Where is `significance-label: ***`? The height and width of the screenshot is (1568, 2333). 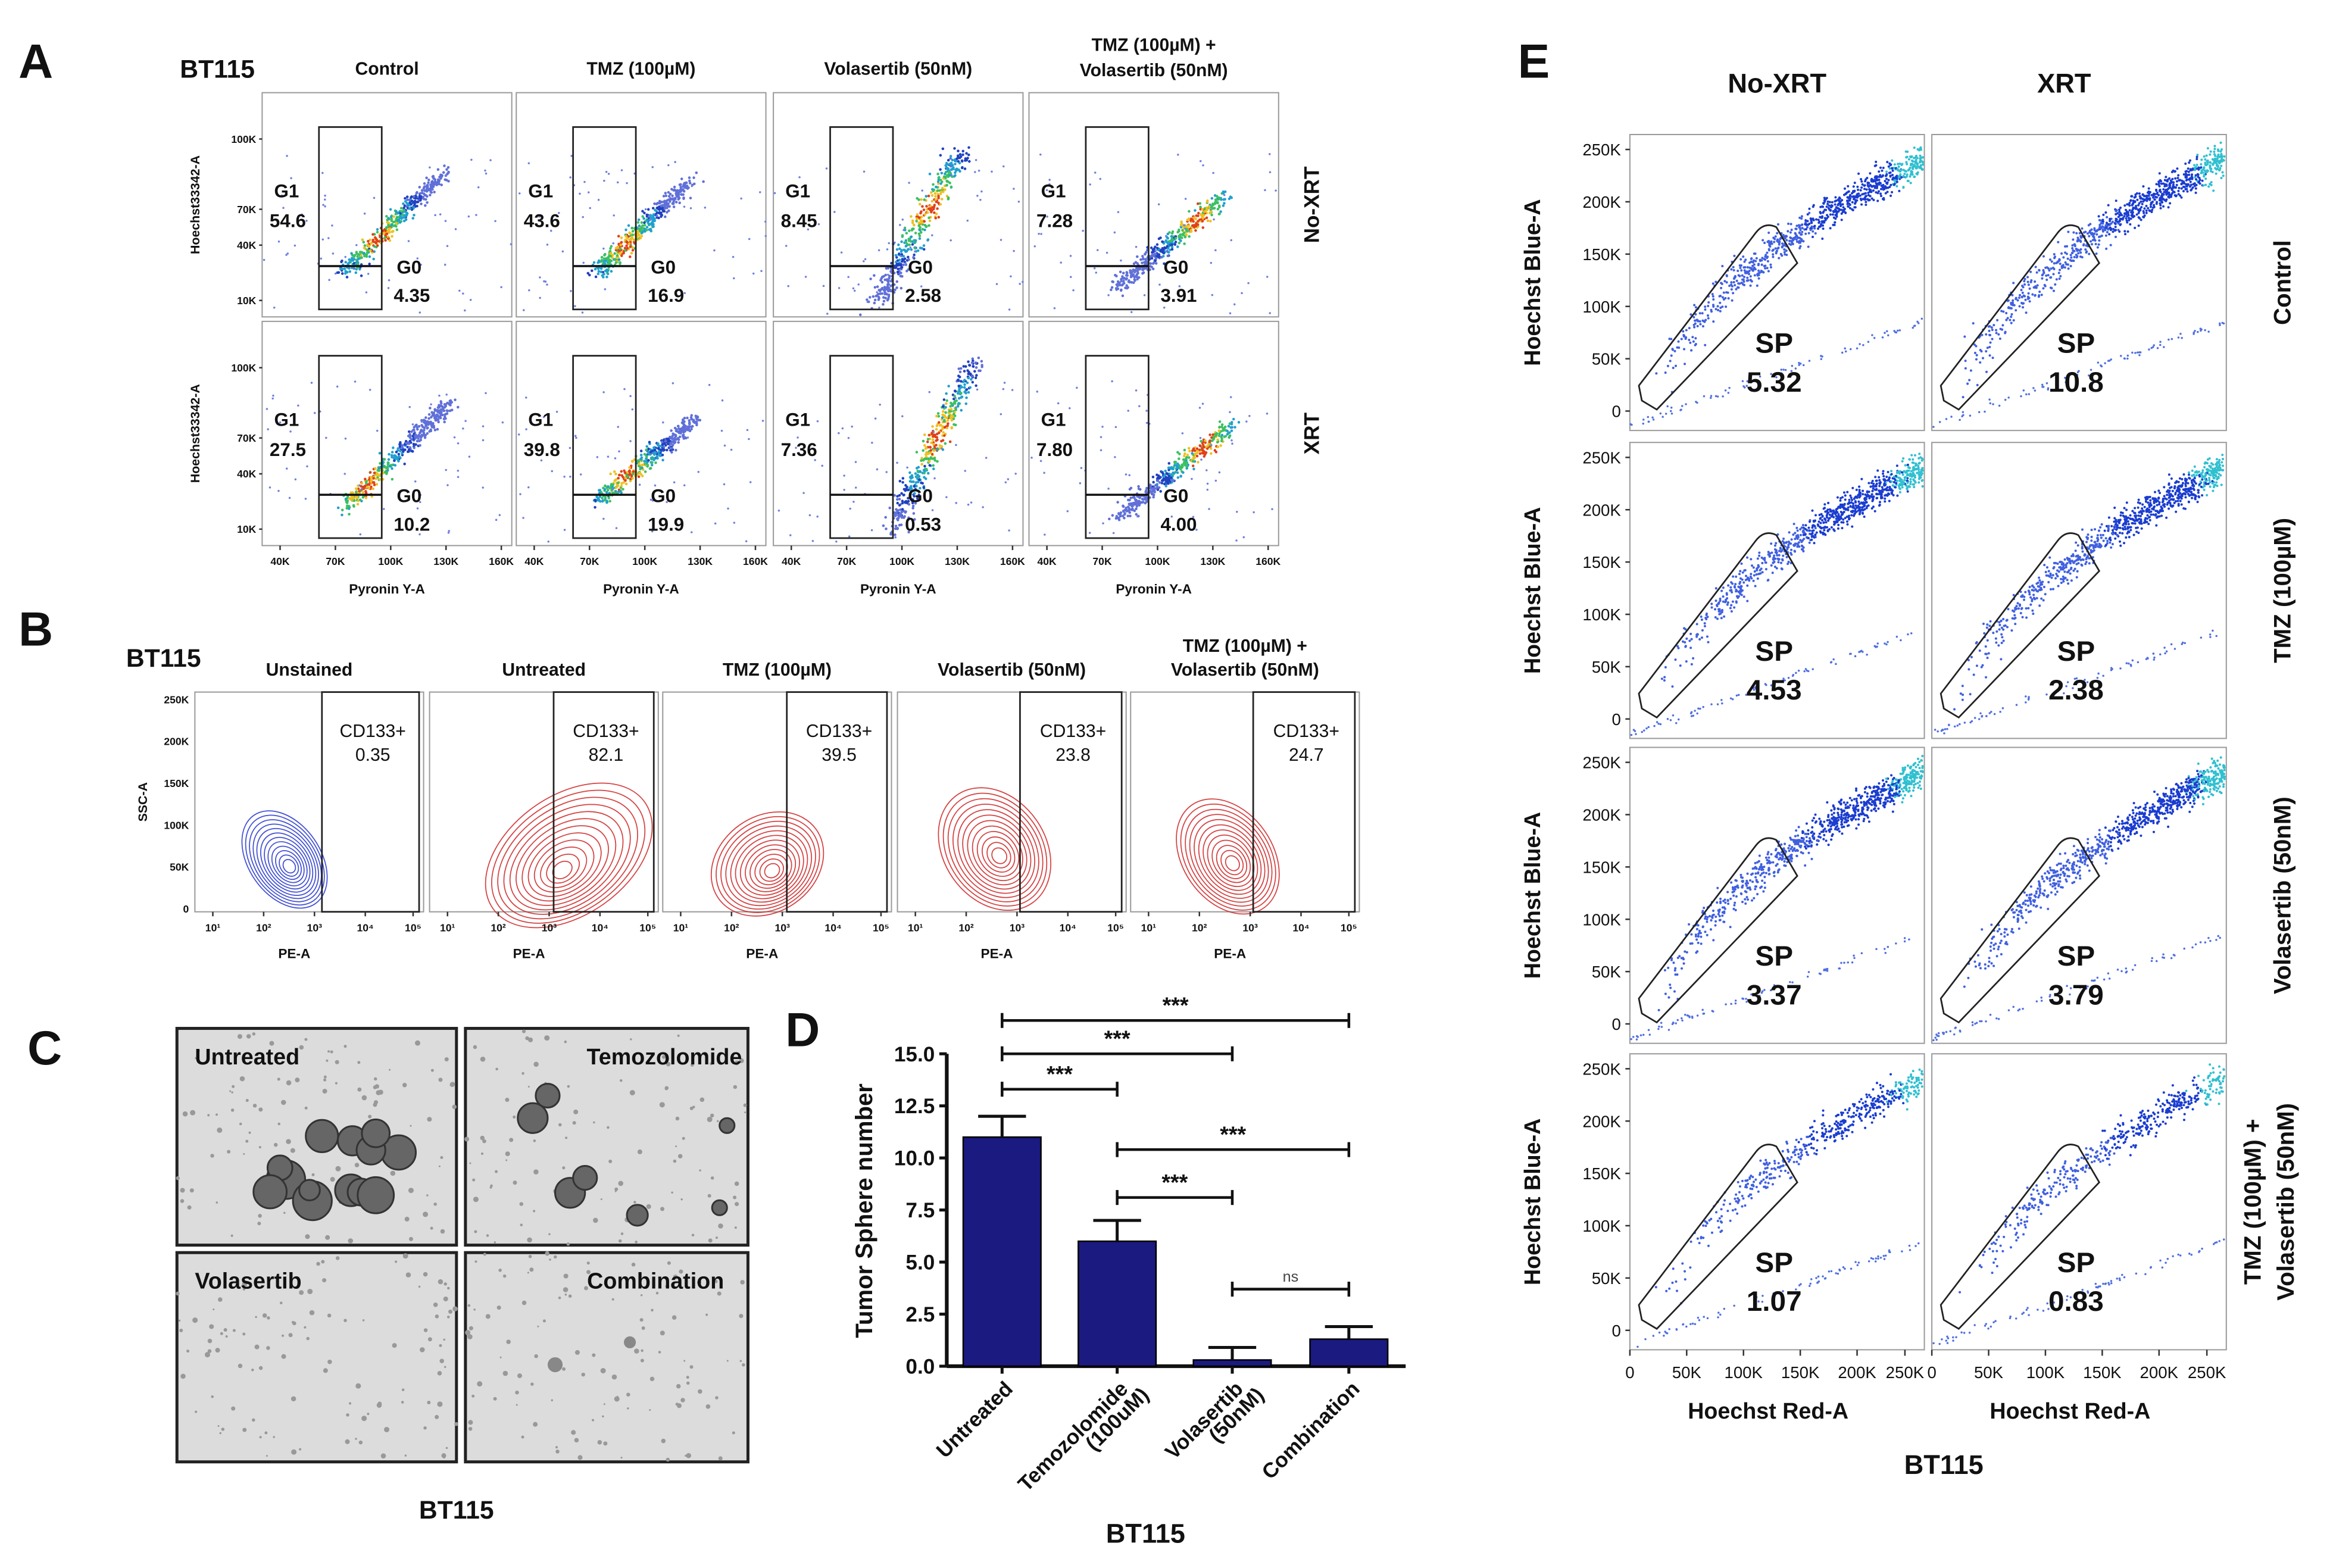 significance-label: *** is located at coordinates (1060, 1073).